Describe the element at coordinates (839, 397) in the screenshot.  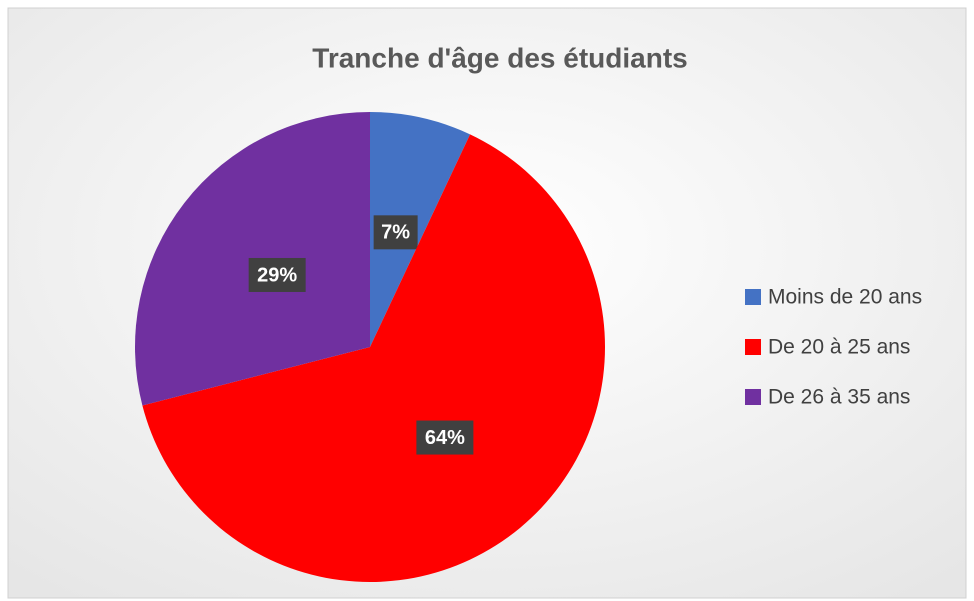
I see `legend-label: De 26 à 35 ans` at that location.